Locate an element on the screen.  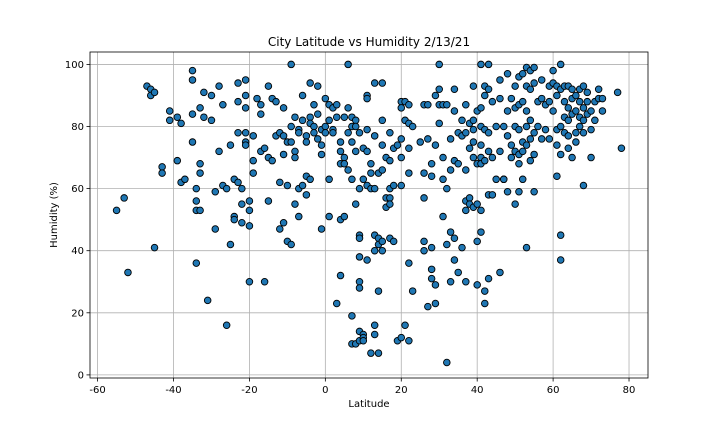
y-tick-label: 100 is located at coordinates (74, 65).